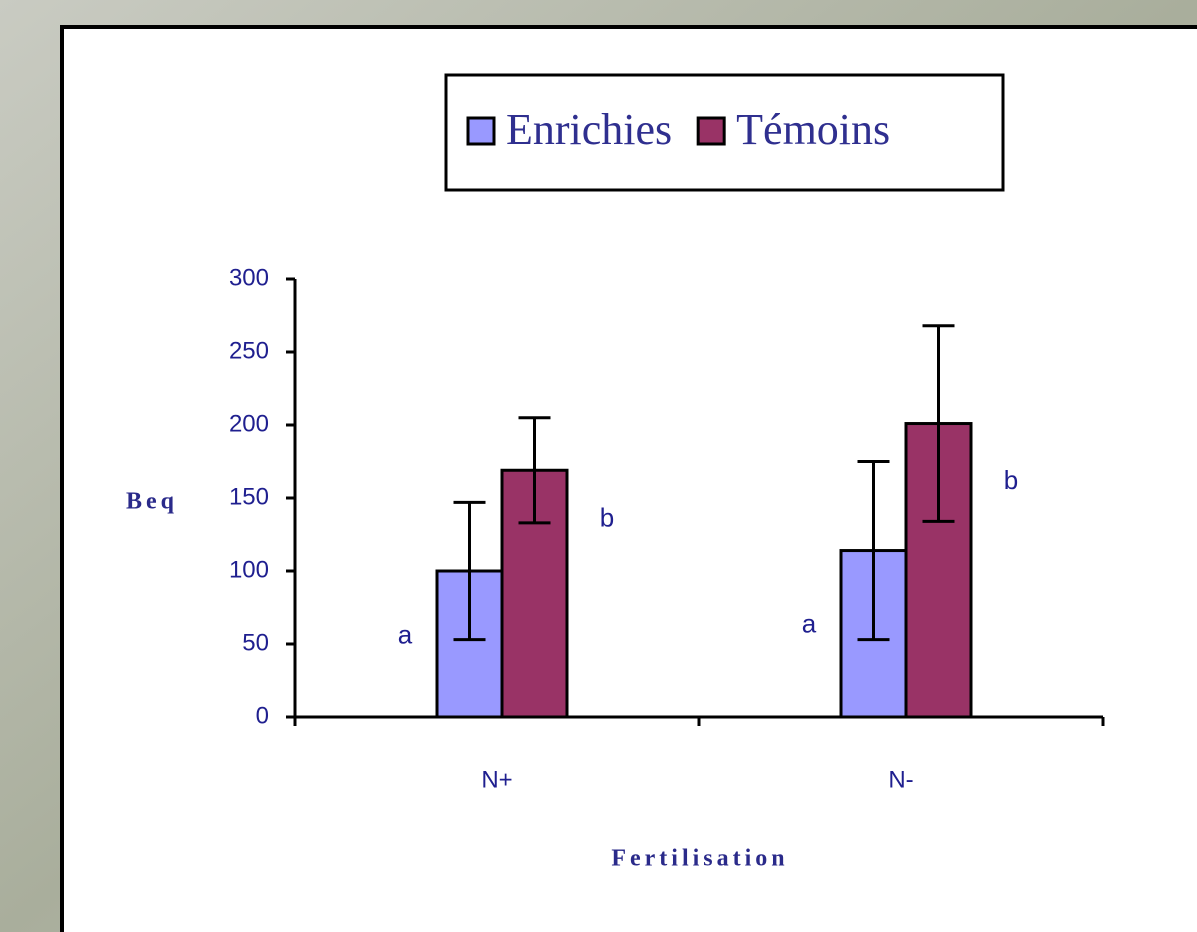 The image size is (1197, 932). What do you see at coordinates (496, 779) in the screenshot?
I see `x-tick-label: N+` at bounding box center [496, 779].